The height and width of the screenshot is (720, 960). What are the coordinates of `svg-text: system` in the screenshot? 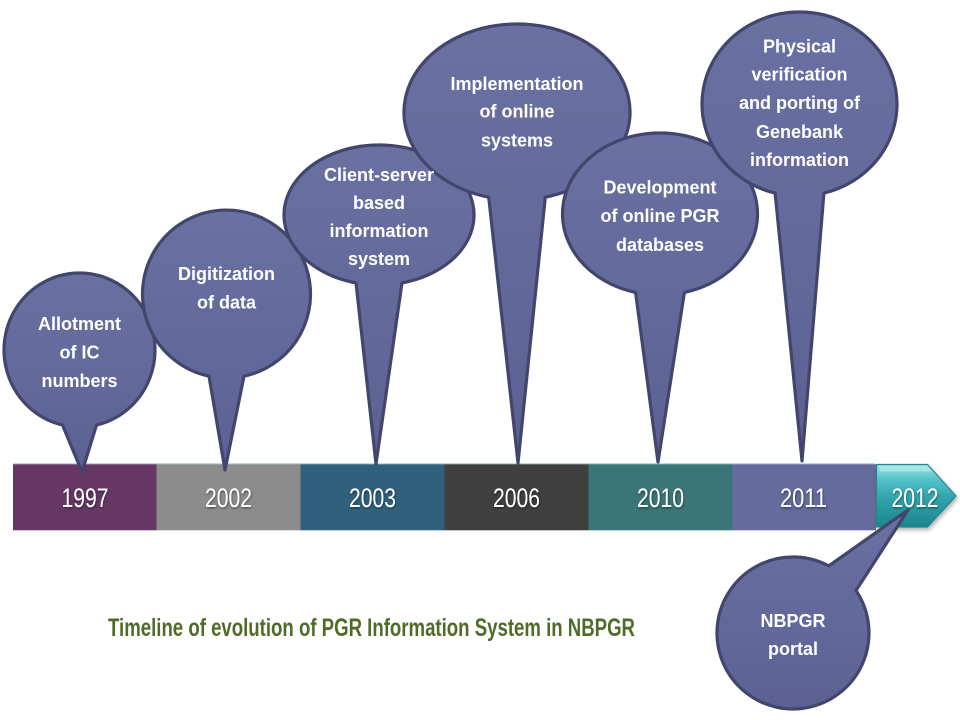 It's located at (379, 259).